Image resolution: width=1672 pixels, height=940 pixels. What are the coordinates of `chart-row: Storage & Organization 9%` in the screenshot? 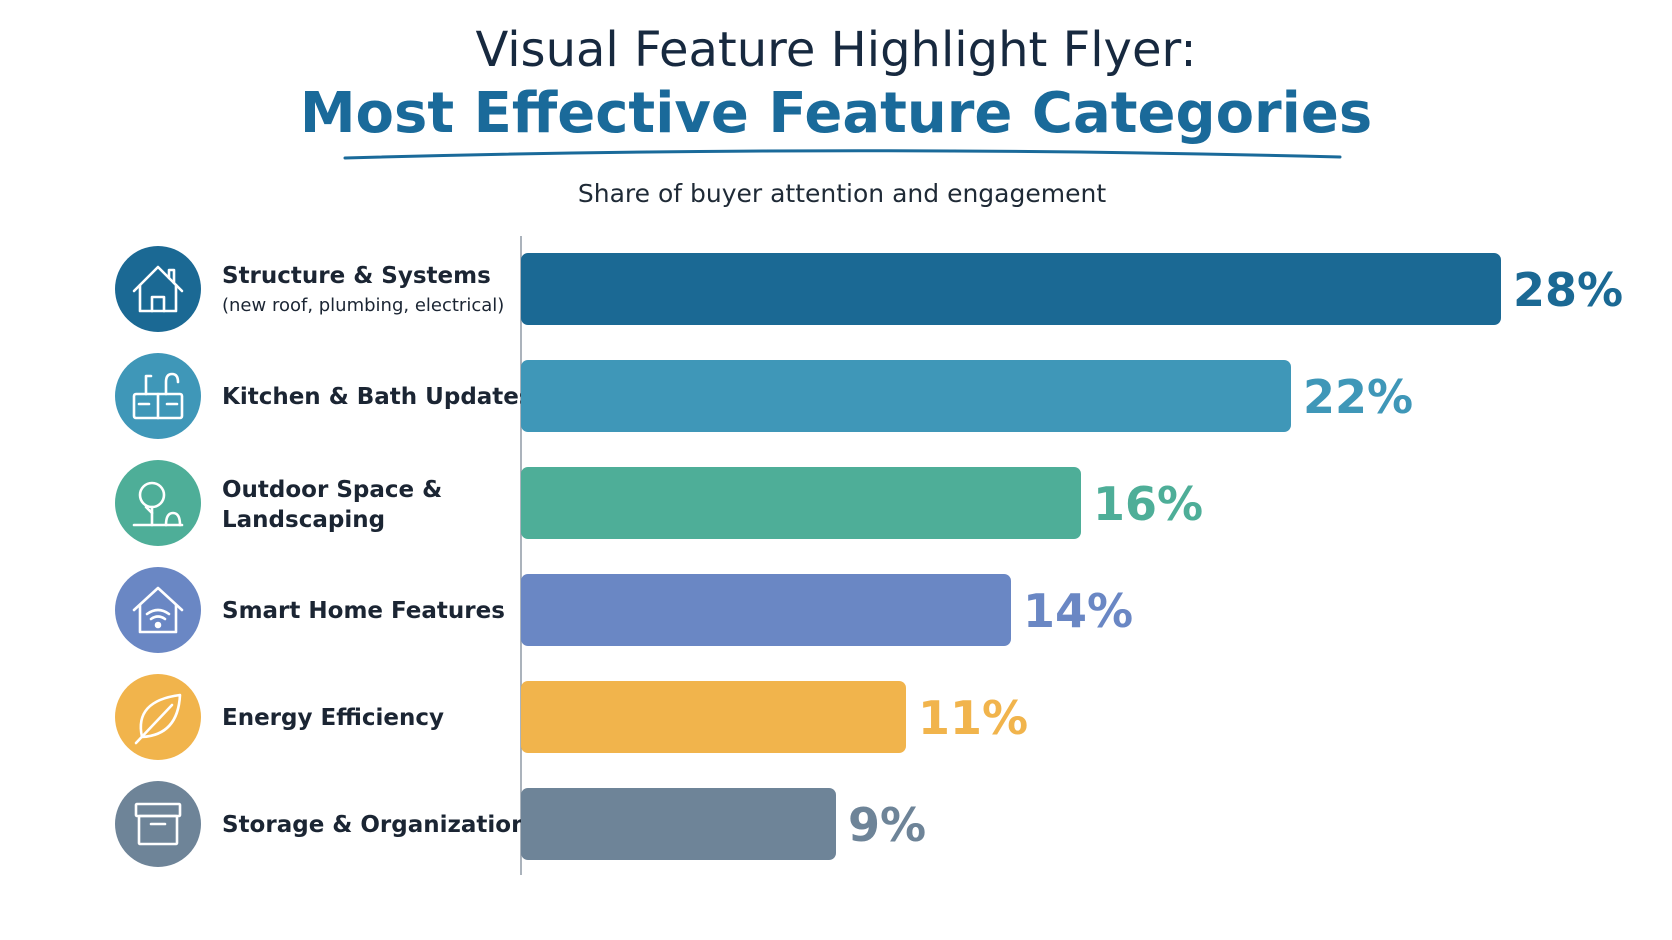 It's located at (520, 824).